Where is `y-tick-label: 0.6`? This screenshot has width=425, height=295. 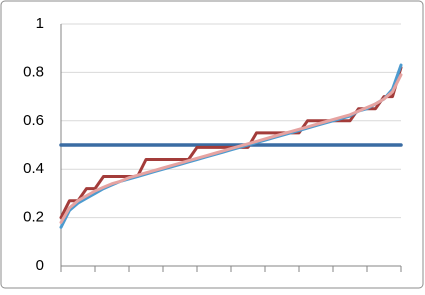 y-tick-label: 0.6 is located at coordinates (33, 120).